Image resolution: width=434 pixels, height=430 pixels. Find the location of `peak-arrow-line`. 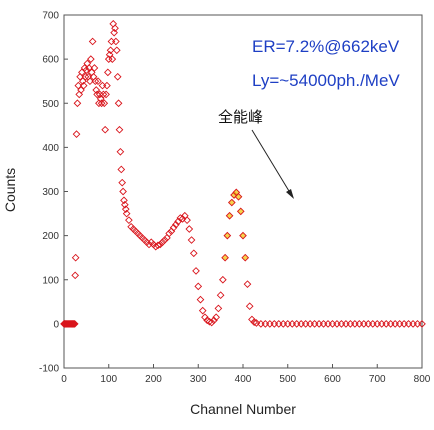

peak-arrow-line is located at coordinates (272, 163).